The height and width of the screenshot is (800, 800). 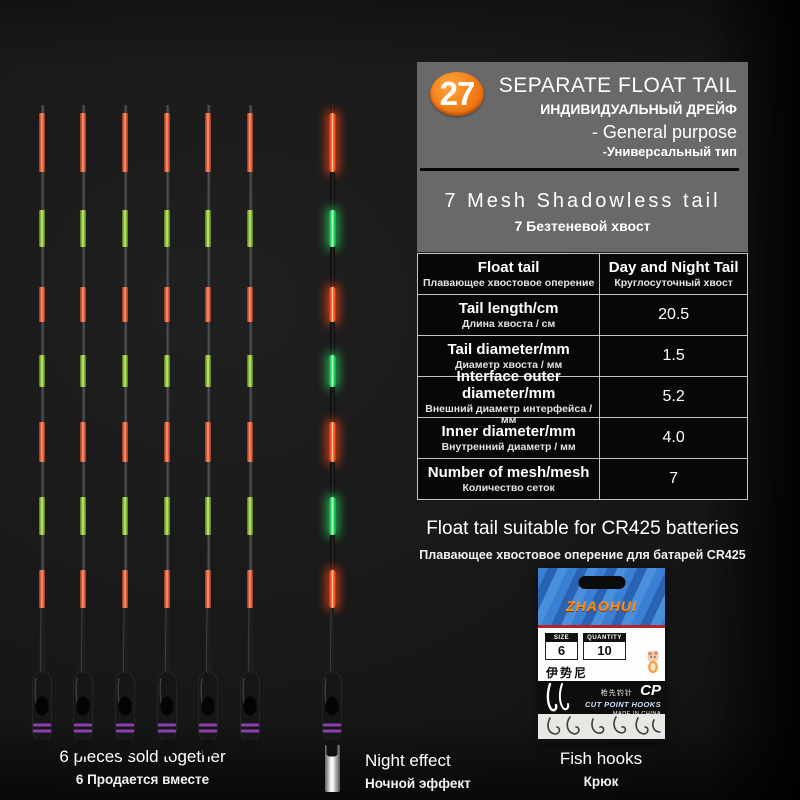 I want to click on package-black-band: 枪先钓针 CP CUT POINT HOOKS MADE IN CHINA, so click(x=601, y=698).